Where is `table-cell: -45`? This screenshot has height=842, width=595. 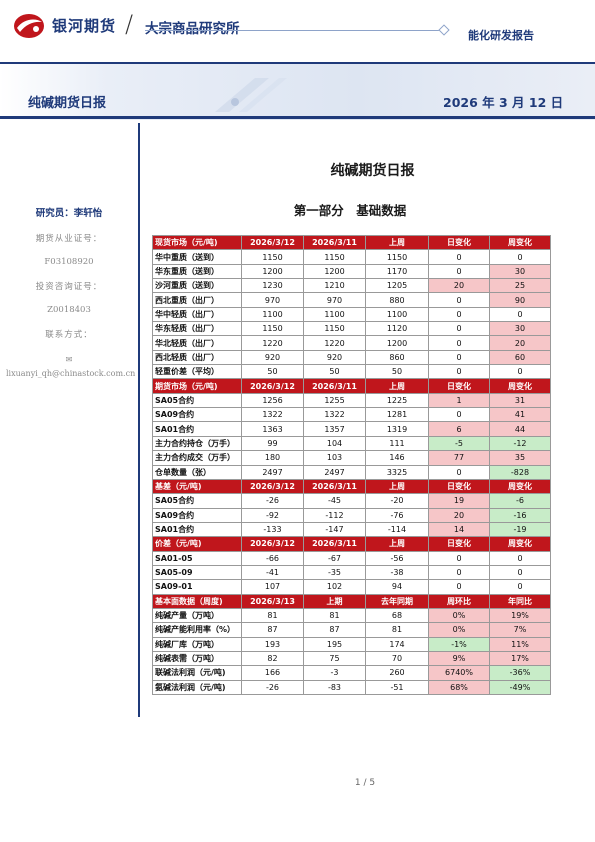 table-cell: -45 is located at coordinates (334, 501).